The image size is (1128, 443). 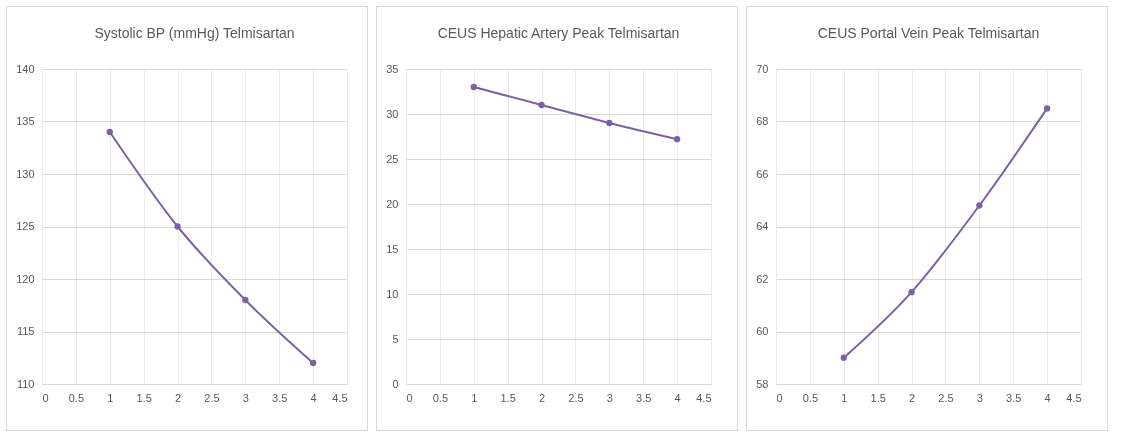 I want to click on chart-title: Systolic BP (mmHg) Telmisartan, so click(x=194, y=33).